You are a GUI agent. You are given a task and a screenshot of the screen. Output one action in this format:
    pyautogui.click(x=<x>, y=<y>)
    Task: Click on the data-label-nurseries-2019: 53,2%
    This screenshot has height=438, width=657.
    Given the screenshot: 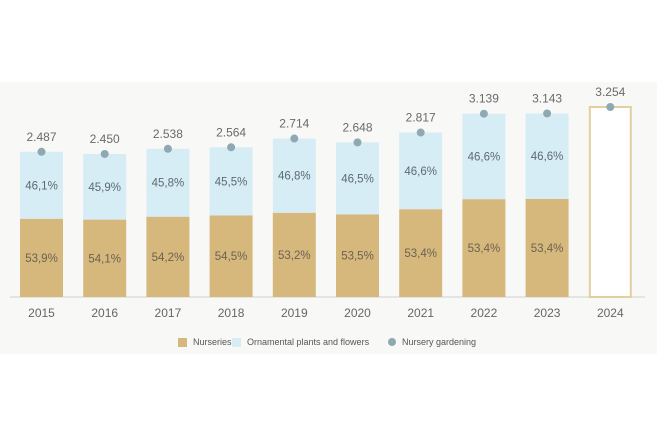 What is the action you would take?
    pyautogui.click(x=294, y=256)
    